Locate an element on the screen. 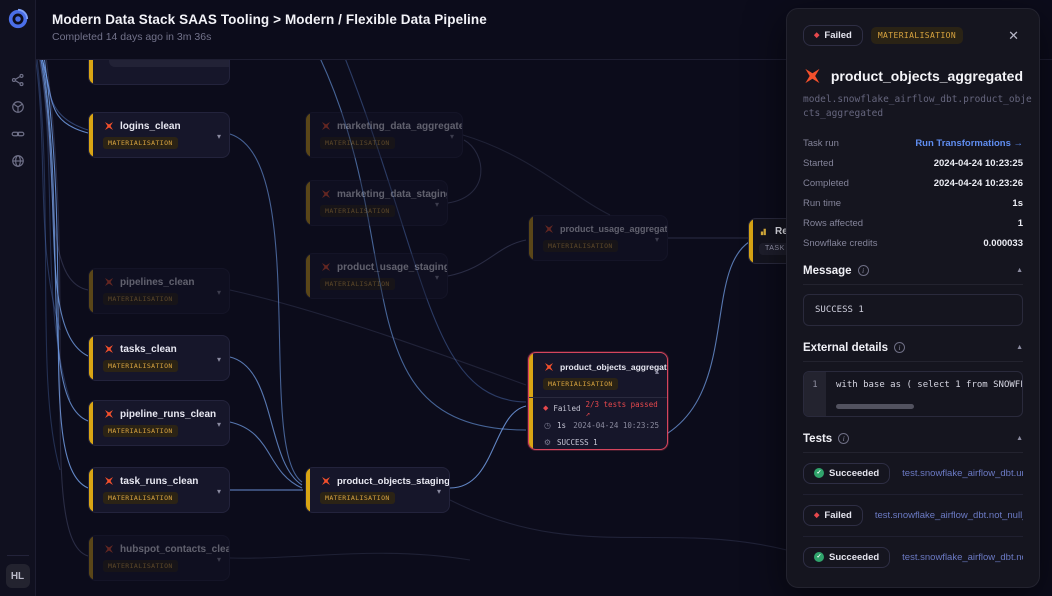  chevron-up-icon: ▴ is located at coordinates (656, 371).